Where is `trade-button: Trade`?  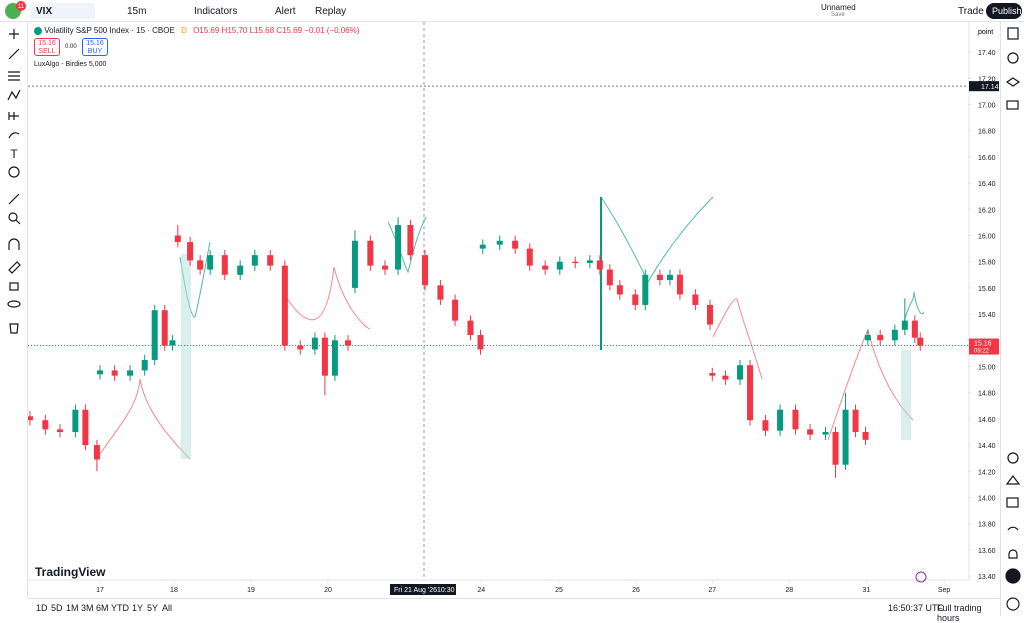
trade-button: Trade is located at coordinates (971, 11).